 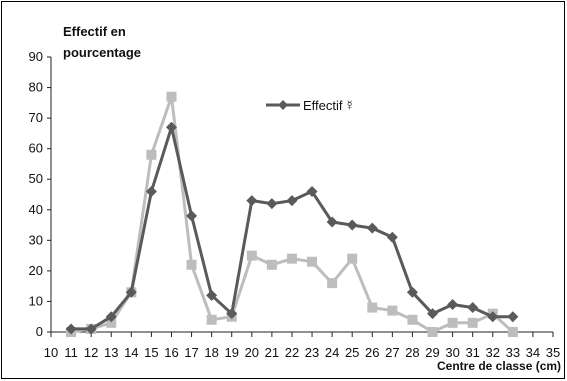 I want to click on y-tick-label: 90, so click(x=36, y=56).